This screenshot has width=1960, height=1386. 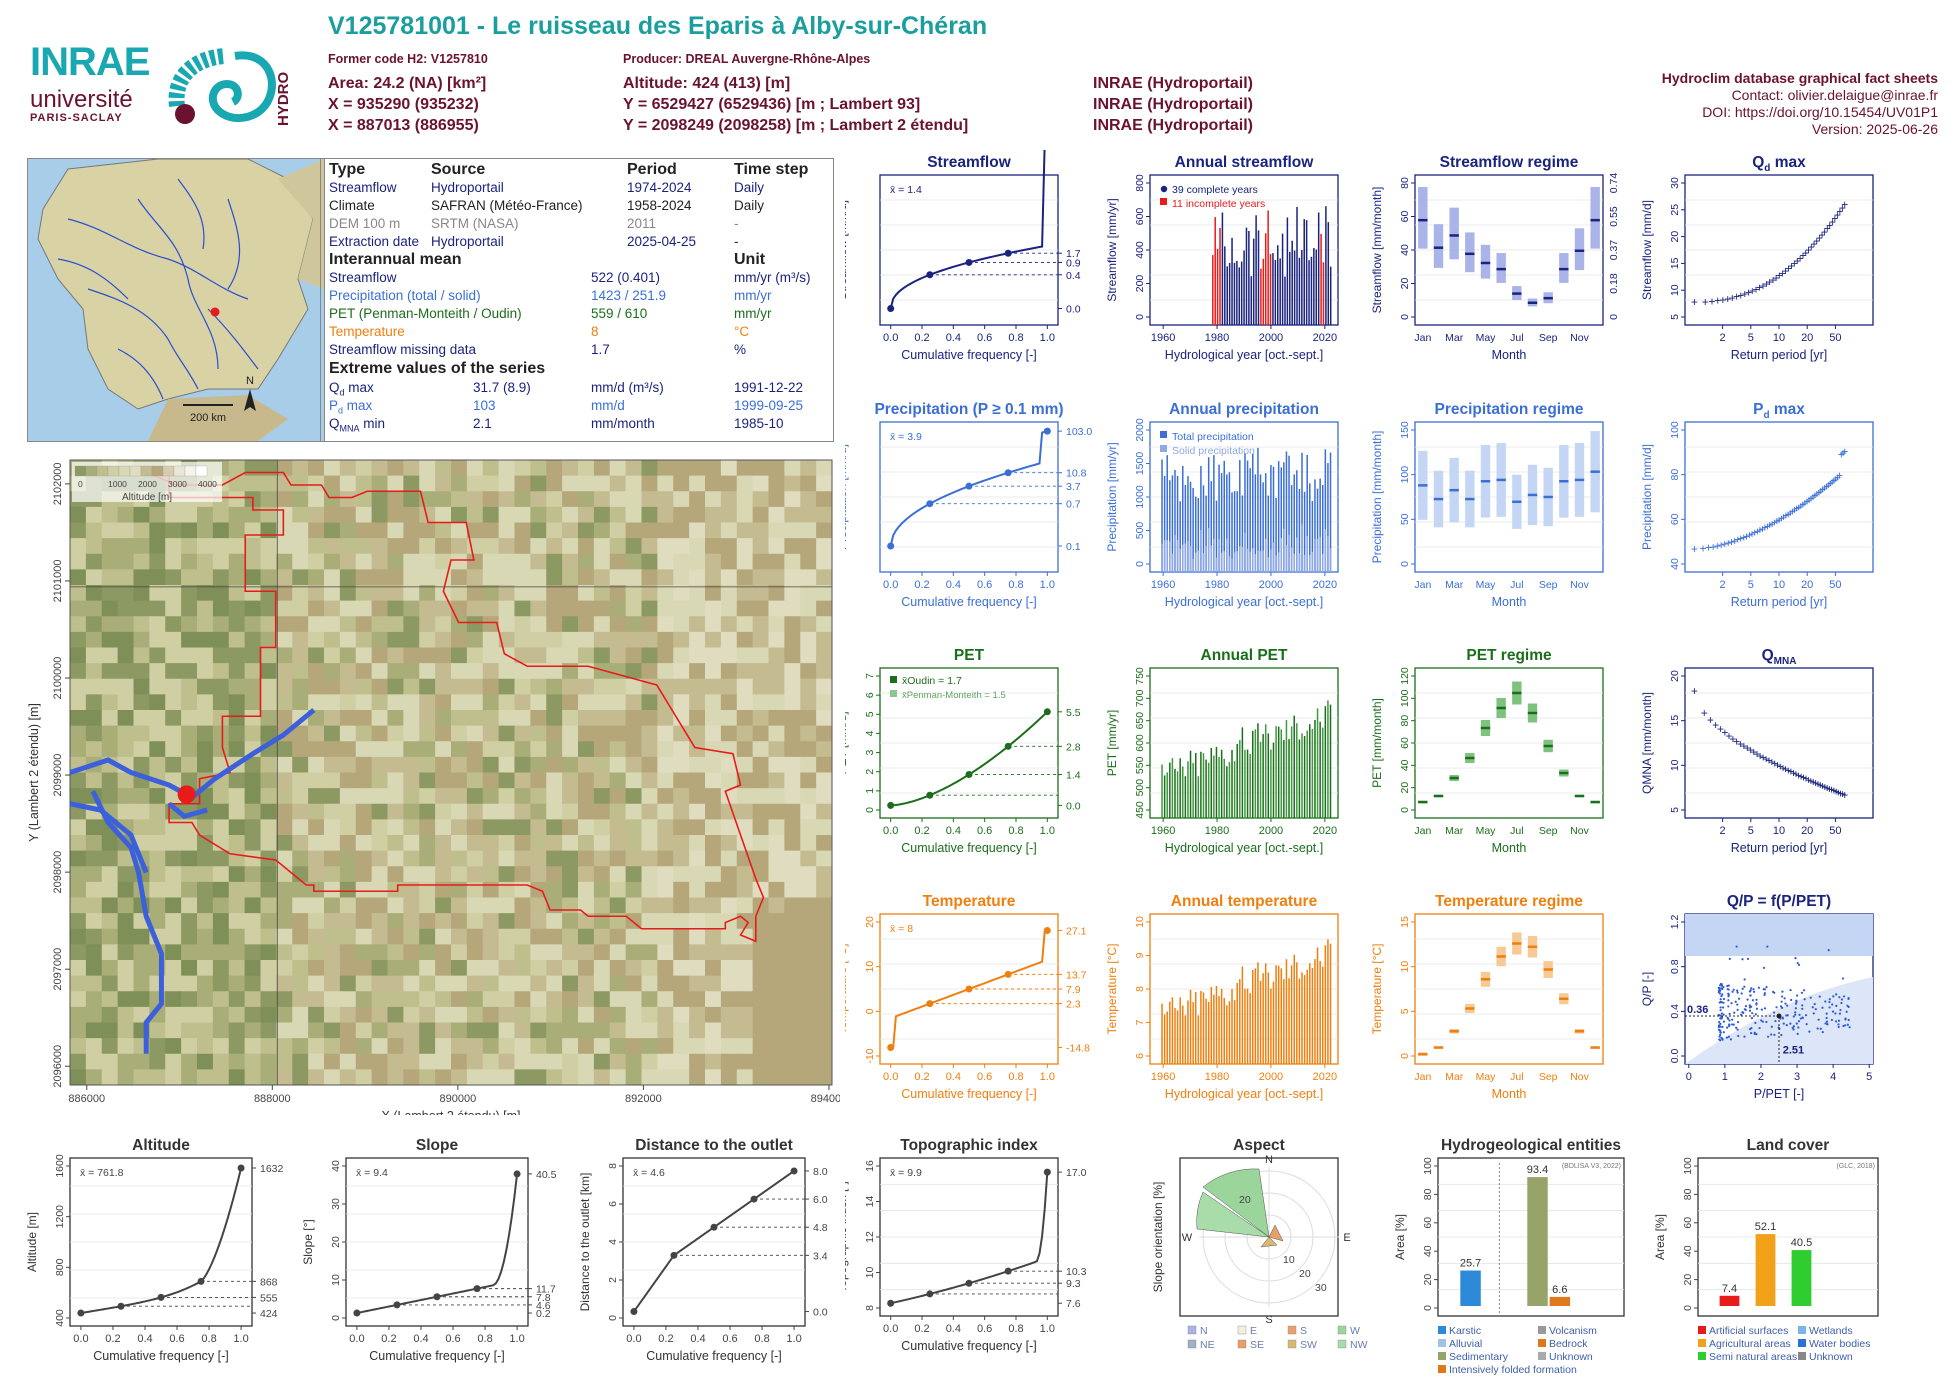 I want to click on mean-label: x̄ = 1.4, so click(x=906, y=190).